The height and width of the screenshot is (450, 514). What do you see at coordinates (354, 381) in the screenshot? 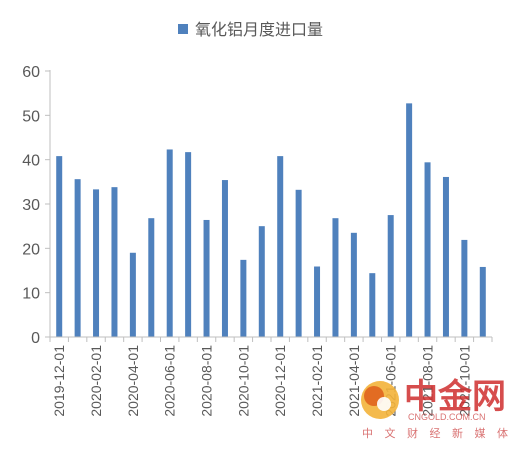
I see `x-tick-label: 2021-04-01` at bounding box center [354, 381].